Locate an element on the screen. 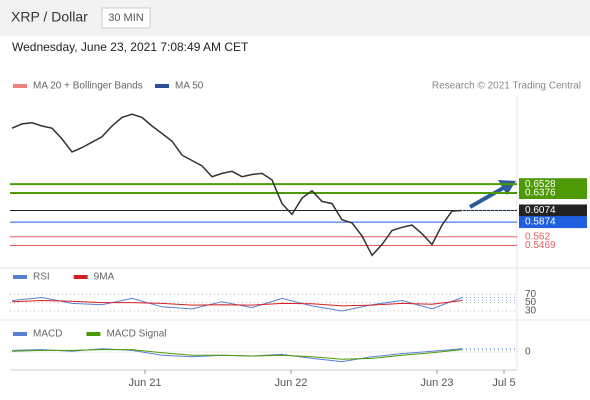  timestamp: Wednesday, June 23, 2021 7:08:49 AM CET is located at coordinates (130, 47).